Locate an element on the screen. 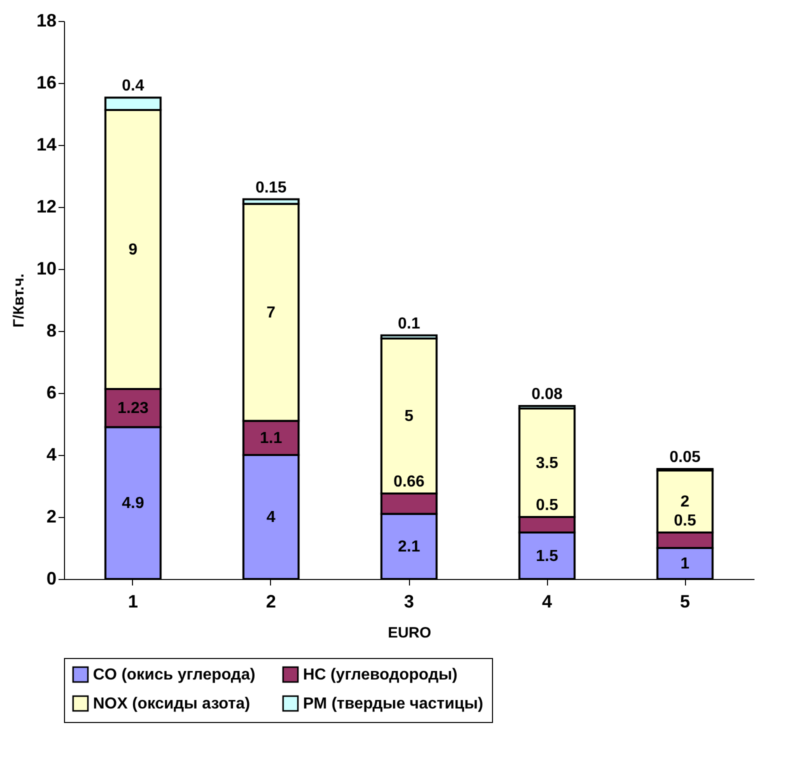  data-label: 4 is located at coordinates (271, 517).